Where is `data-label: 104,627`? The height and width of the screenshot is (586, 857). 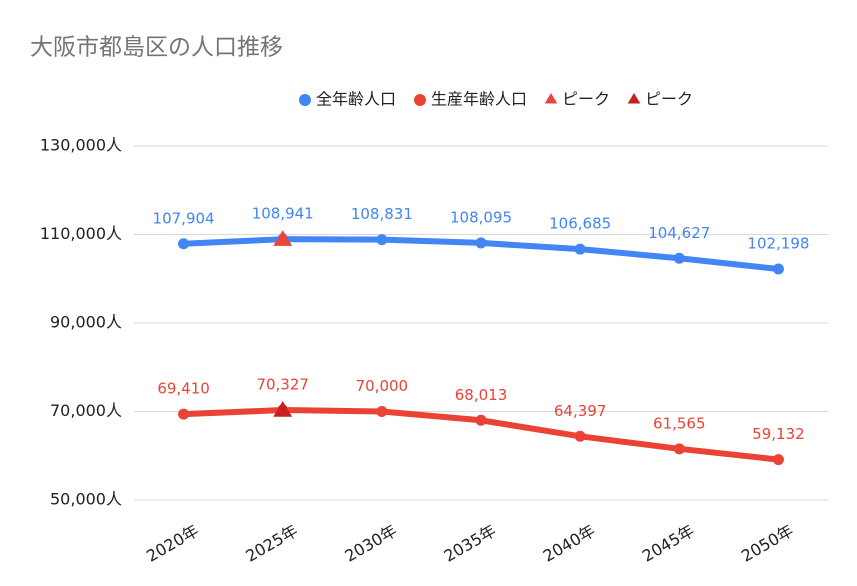 data-label: 104,627 is located at coordinates (679, 233).